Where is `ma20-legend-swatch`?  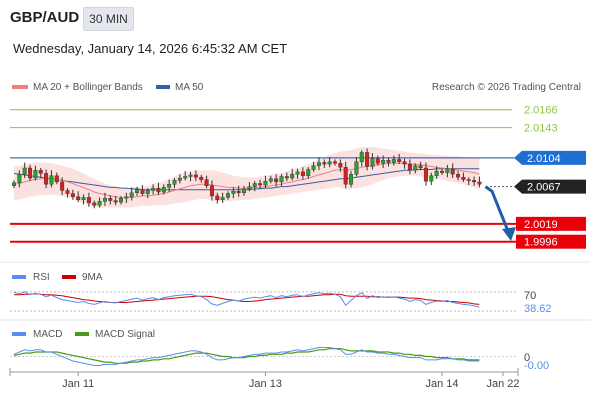
ma20-legend-swatch is located at coordinates (20, 87).